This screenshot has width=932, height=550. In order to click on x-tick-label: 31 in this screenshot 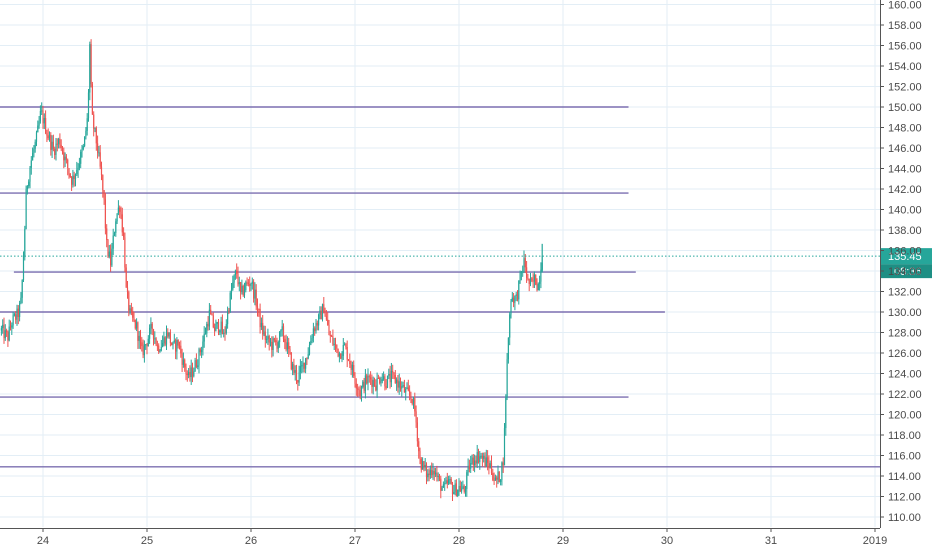, I will do `click(771, 541)`.